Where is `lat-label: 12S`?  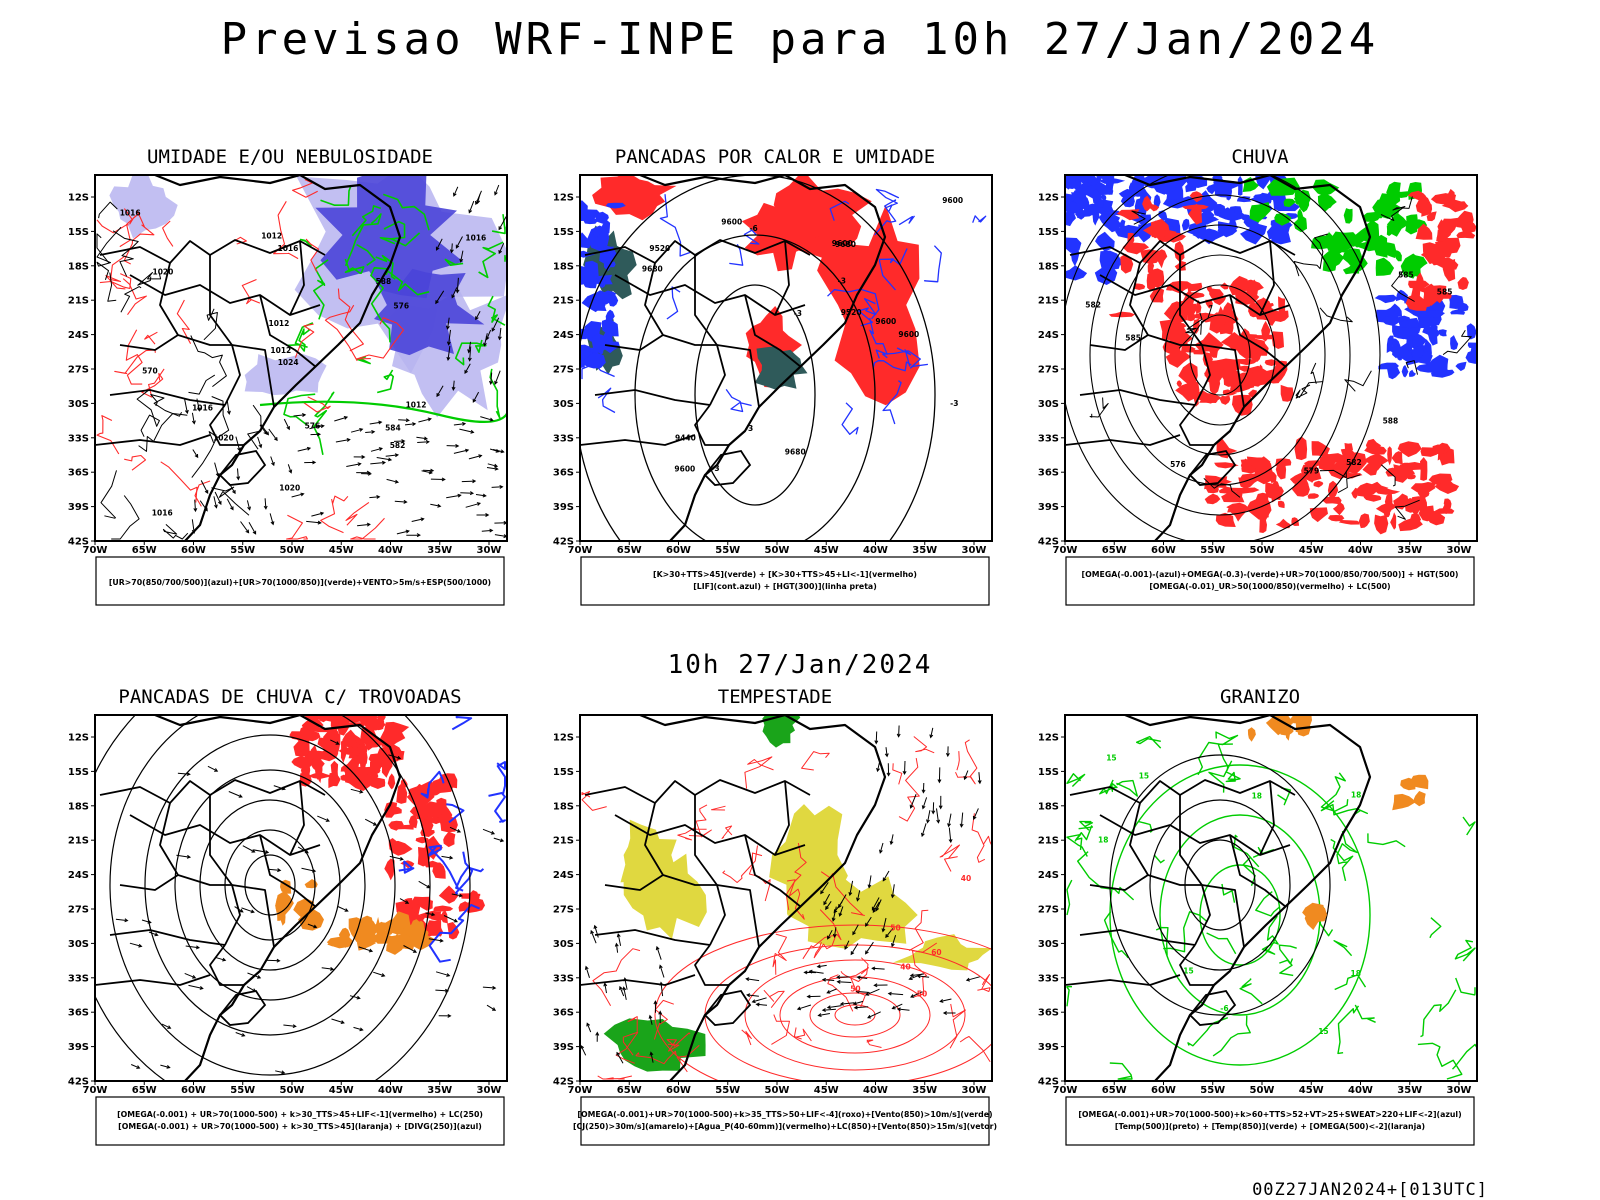 lat-label: 12S is located at coordinates (1048, 738).